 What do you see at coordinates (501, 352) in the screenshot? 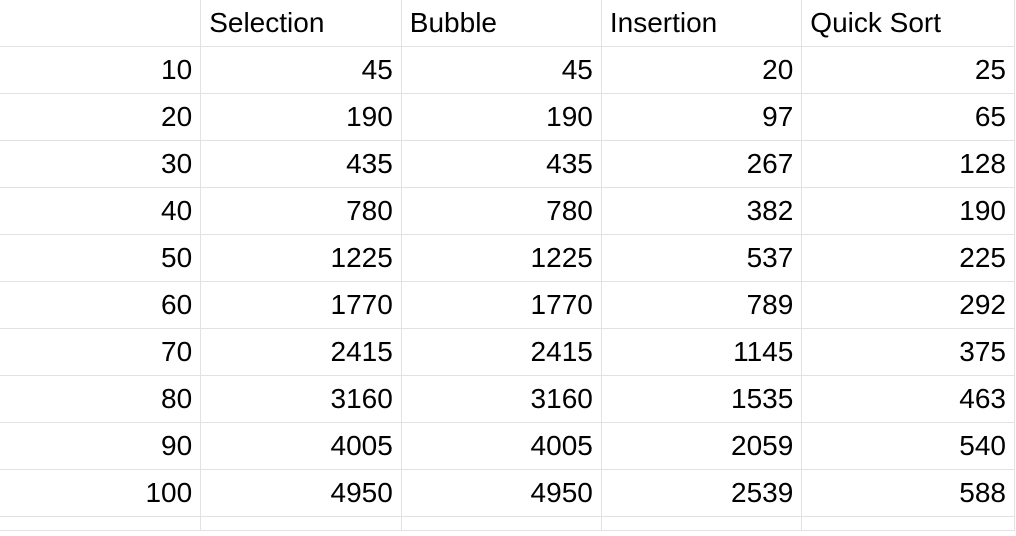
I see `cell-bubble: 2415` at bounding box center [501, 352].